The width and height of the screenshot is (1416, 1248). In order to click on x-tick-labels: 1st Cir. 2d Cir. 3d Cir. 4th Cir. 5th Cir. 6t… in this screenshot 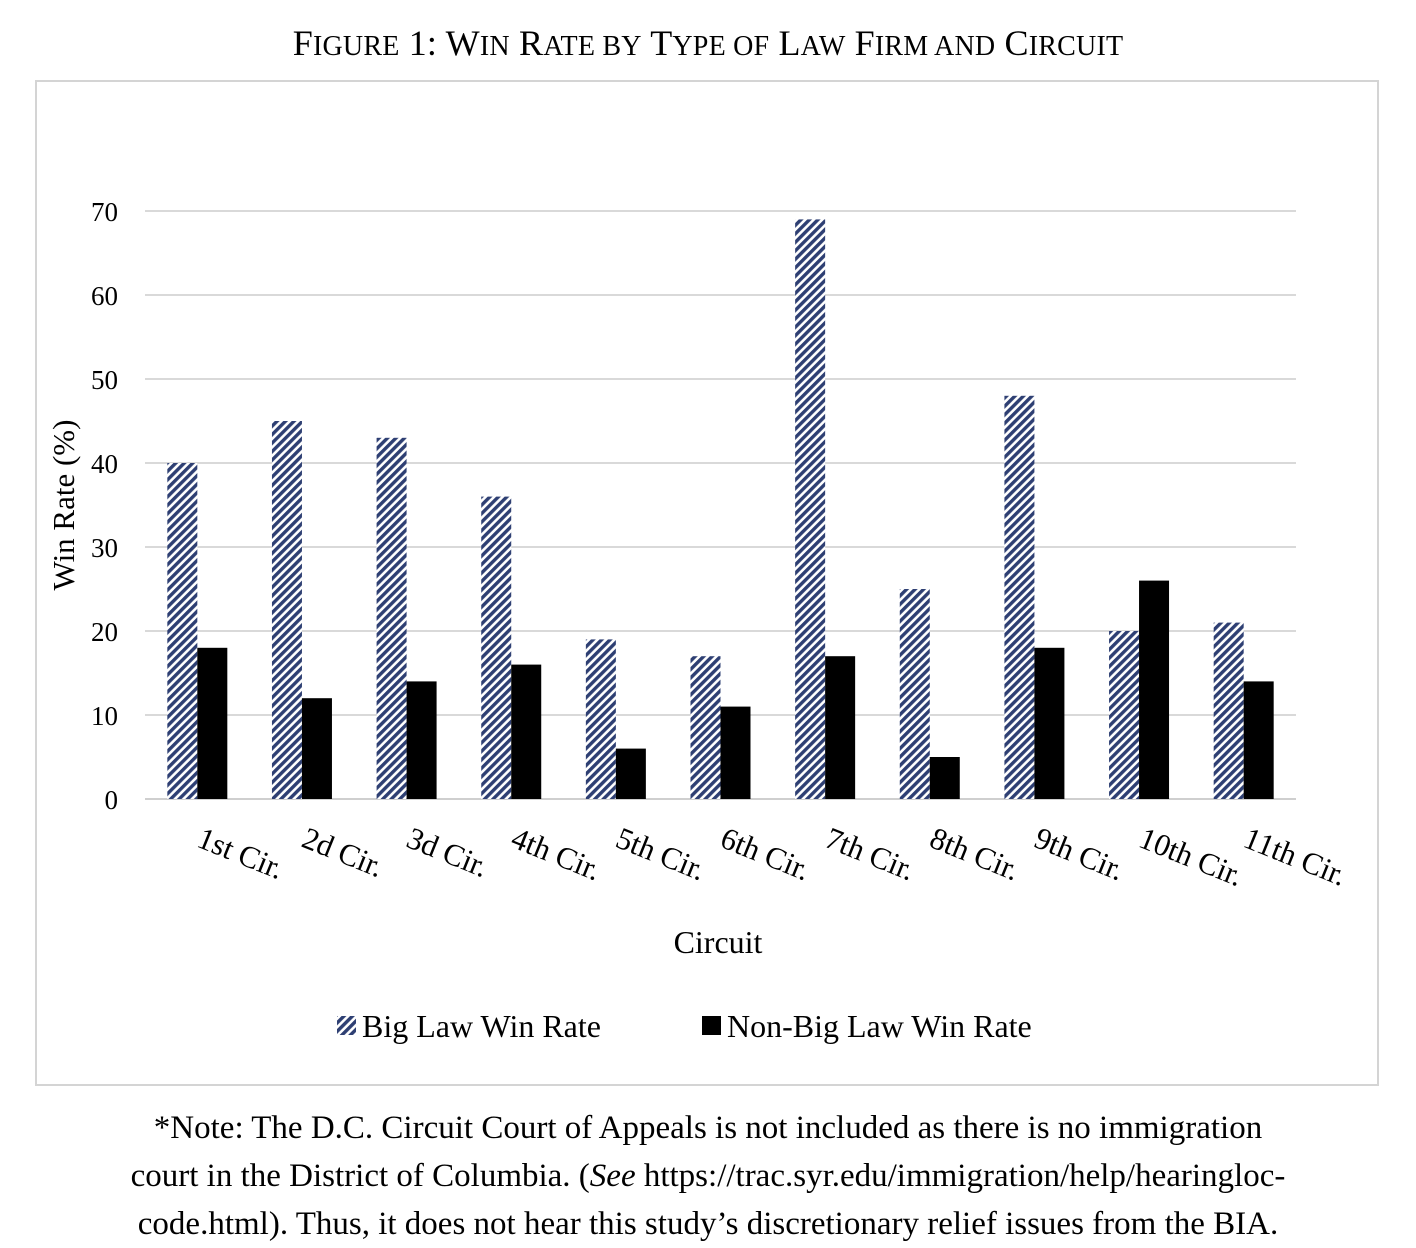, I will do `click(772, 856)`.